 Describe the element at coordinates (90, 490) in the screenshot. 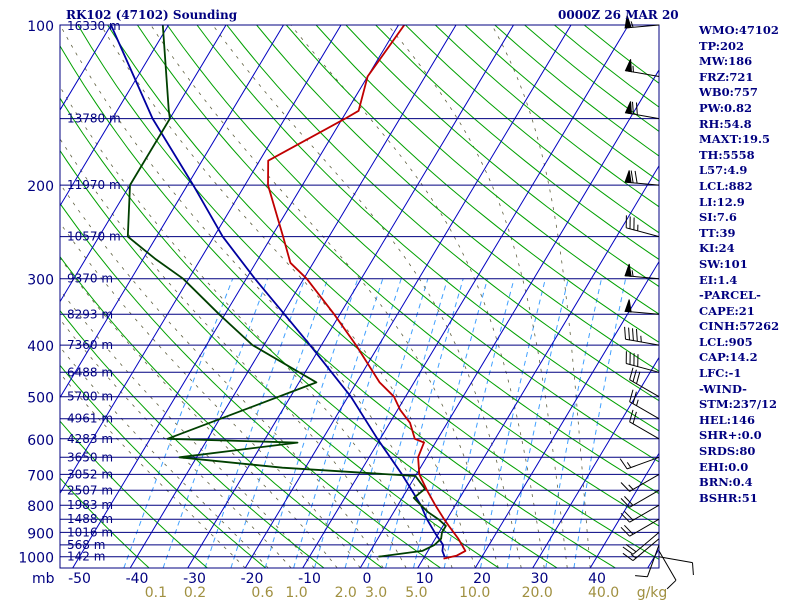

I see `height-label: 2507 m` at that location.